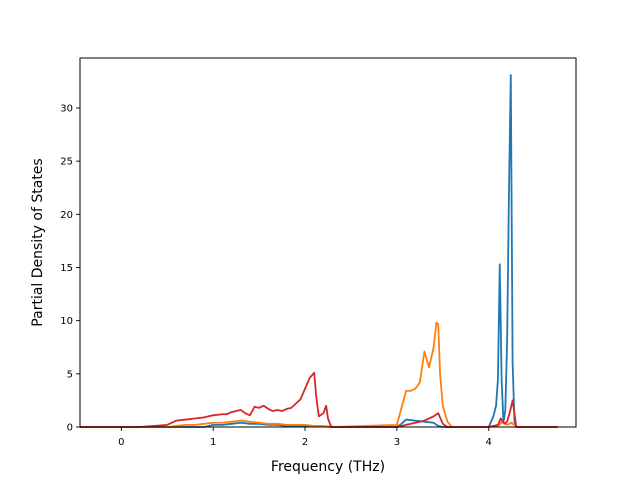 Image resolution: width=640 pixels, height=480 pixels. Describe the element at coordinates (66, 215) in the screenshot. I see `y-tick-label: 20` at that location.